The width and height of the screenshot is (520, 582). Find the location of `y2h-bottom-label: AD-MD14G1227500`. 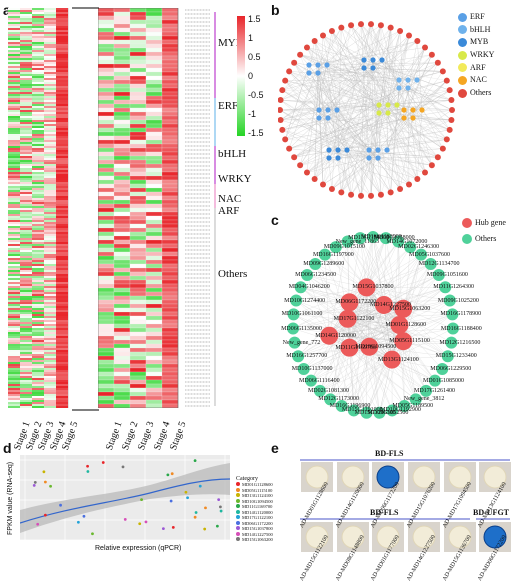

y2h-bottom-label: AD-MD14G1227500 is located at coordinates (421, 558).